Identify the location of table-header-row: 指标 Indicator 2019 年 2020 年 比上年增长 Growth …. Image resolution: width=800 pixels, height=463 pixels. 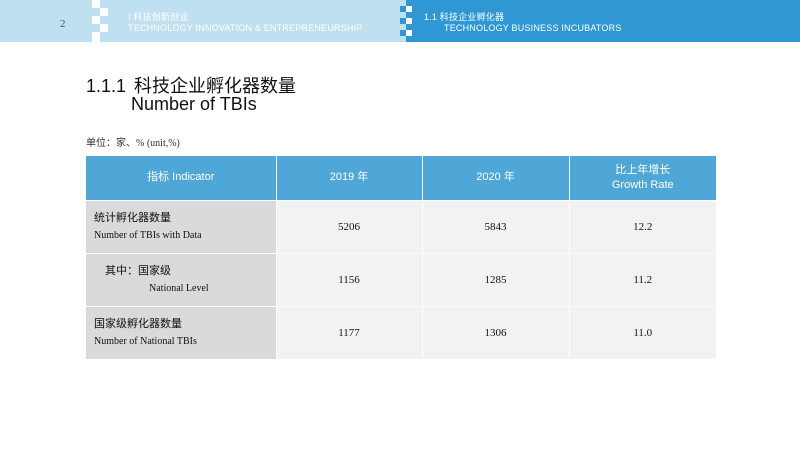
(401, 178).